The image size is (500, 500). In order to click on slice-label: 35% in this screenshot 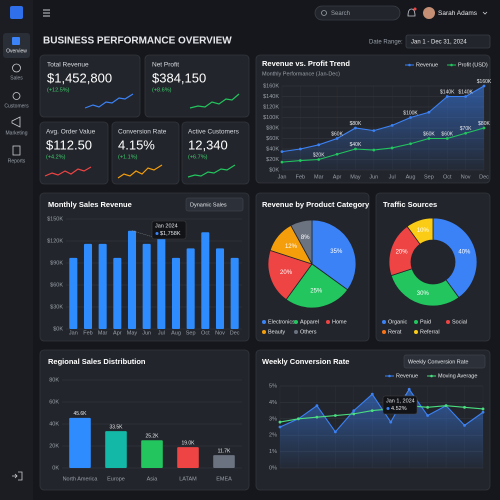, I will do `click(336, 252)`.